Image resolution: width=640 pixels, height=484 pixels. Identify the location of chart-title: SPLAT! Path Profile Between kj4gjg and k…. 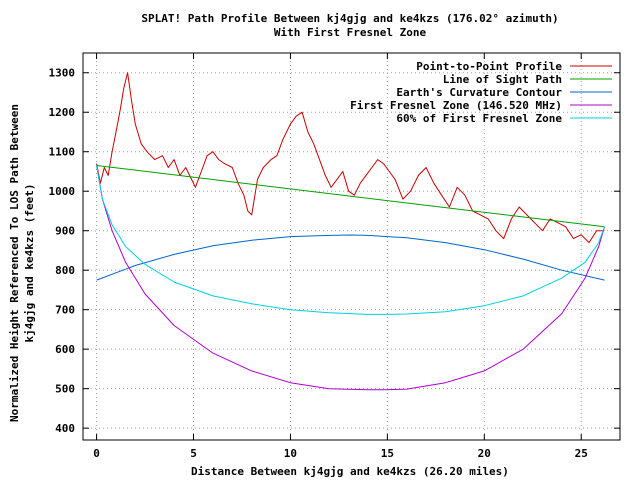
(349, 18).